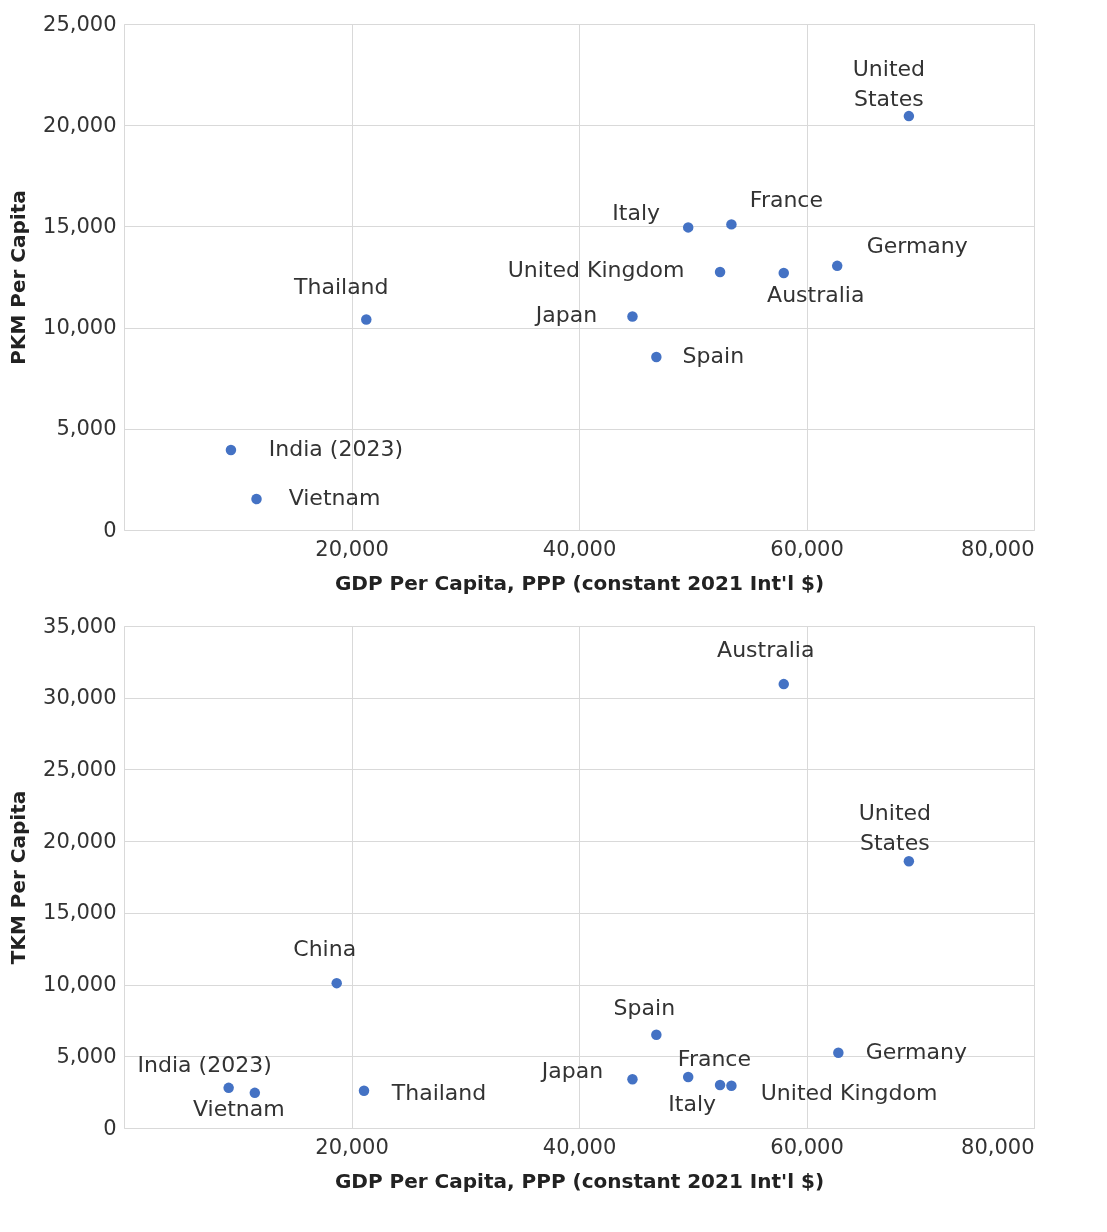  I want to click on y-axis-title: PKM Per Capita, so click(18, 277).